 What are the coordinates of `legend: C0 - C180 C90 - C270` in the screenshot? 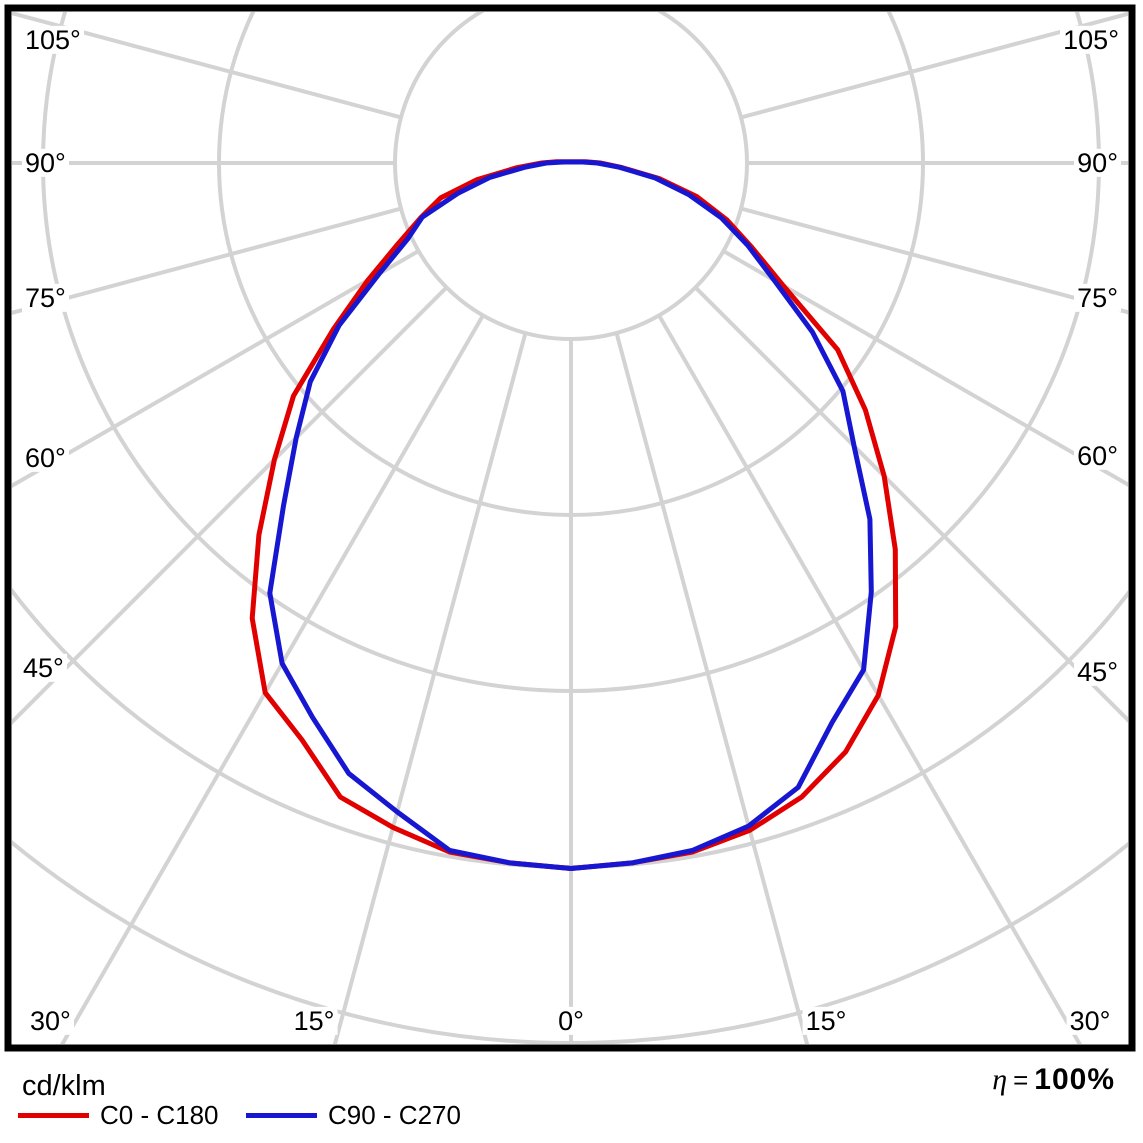 It's located at (573, 1115).